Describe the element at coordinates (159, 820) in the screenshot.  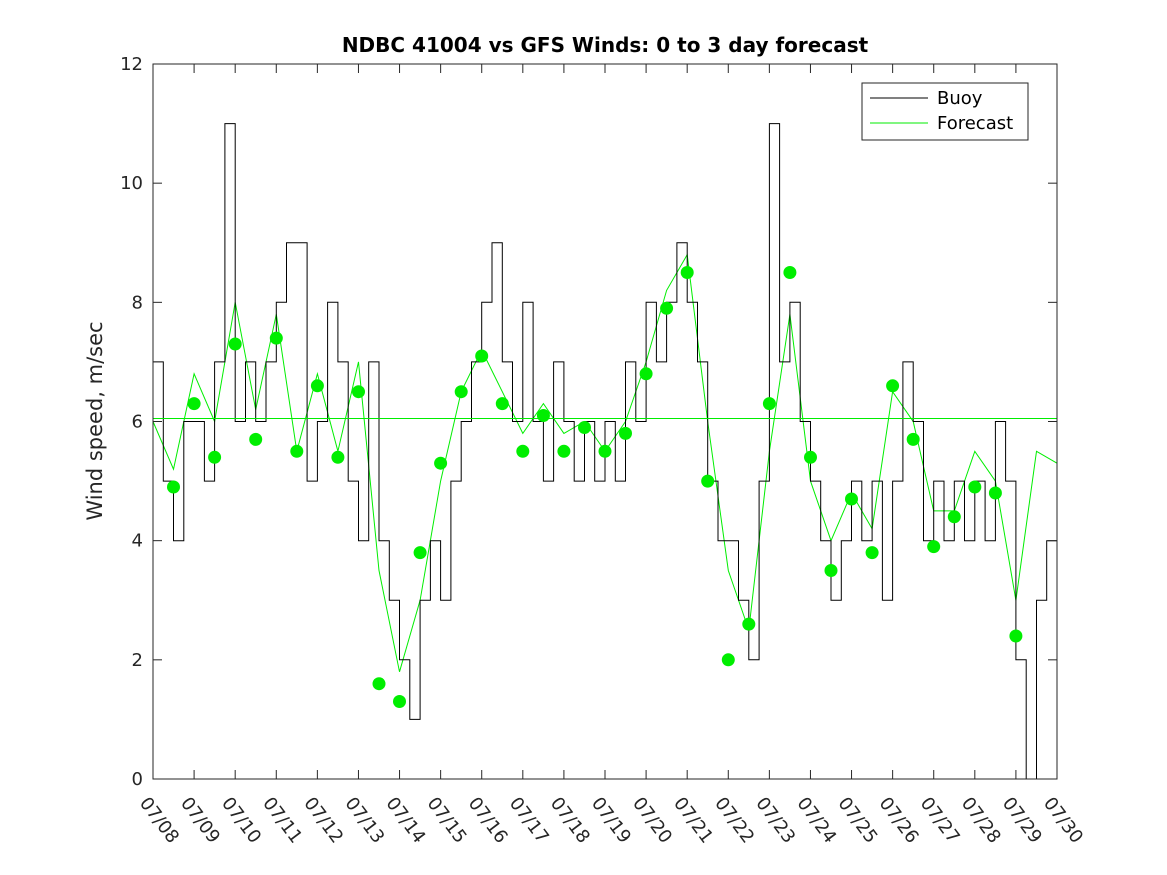
I see `x-tick-label: 07/08` at that location.